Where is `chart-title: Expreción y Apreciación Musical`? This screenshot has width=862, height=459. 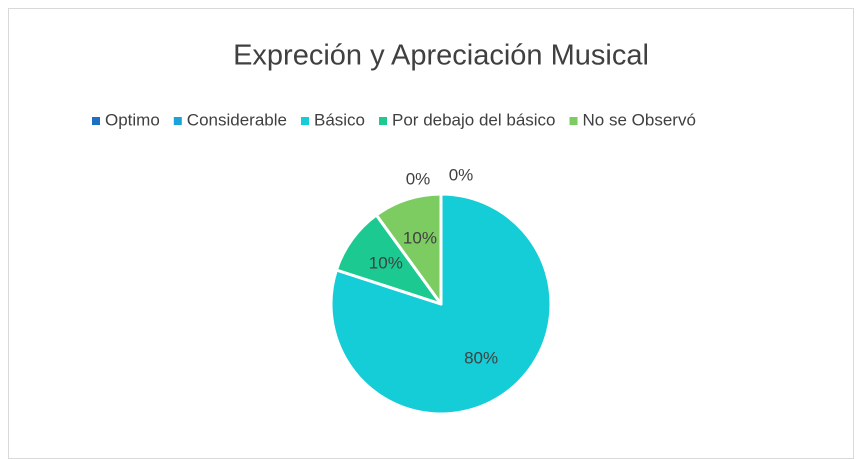
chart-title: Expreción y Apreciación Musical is located at coordinates (441, 56).